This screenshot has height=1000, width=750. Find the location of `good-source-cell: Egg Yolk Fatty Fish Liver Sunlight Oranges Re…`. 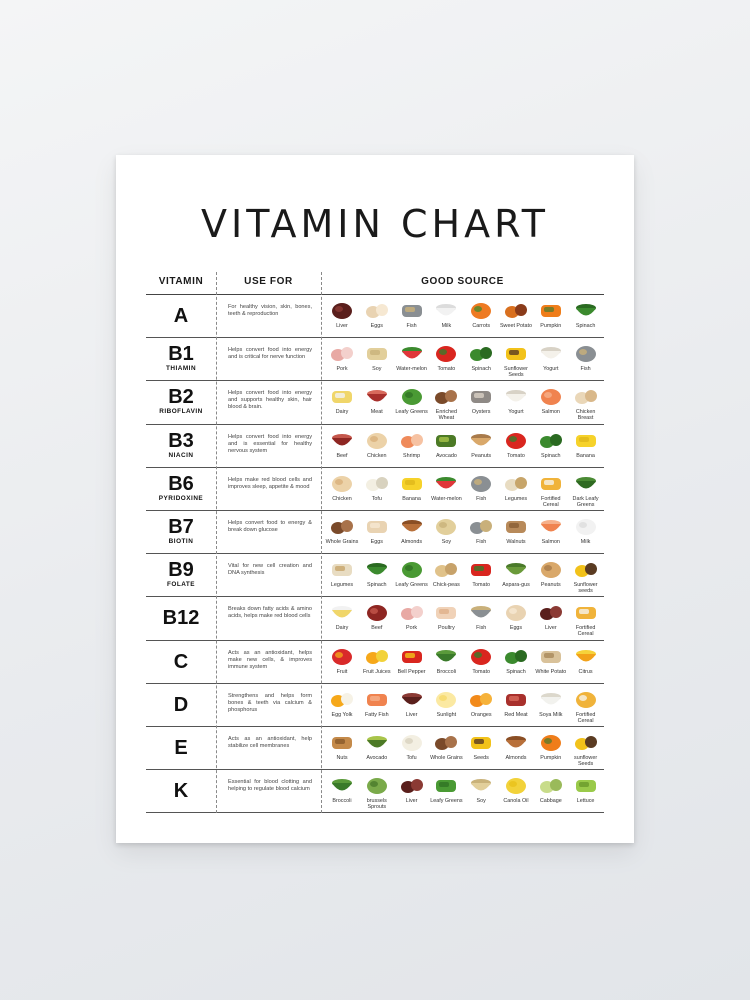

good-source-cell: Egg Yolk Fatty Fish Liver Sunlight Oranges Re… is located at coordinates (462, 705).